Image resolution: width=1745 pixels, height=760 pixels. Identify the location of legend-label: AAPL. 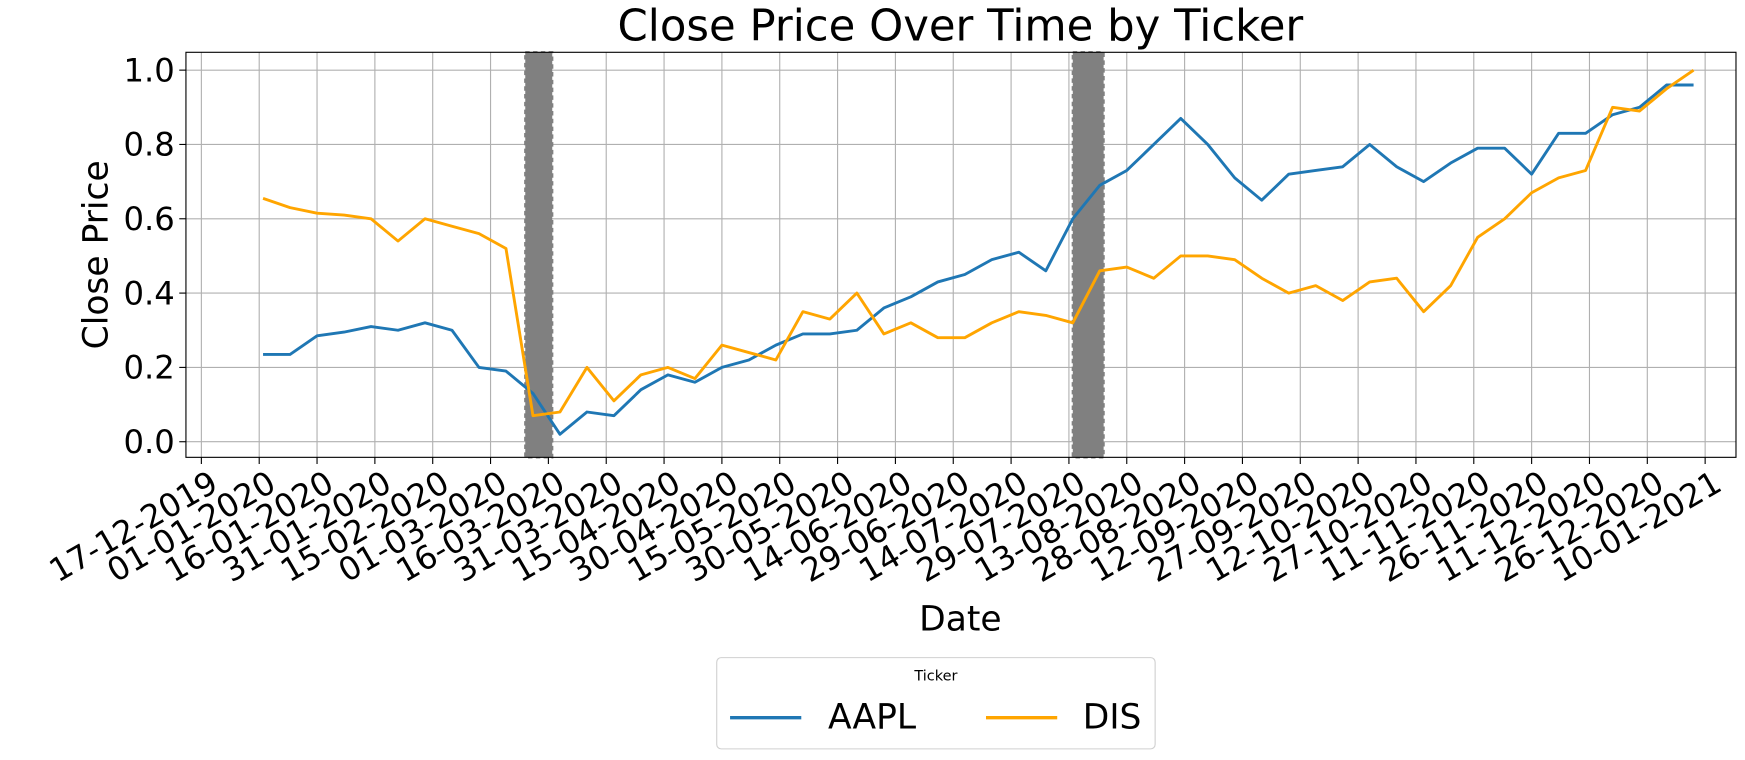
(872, 717).